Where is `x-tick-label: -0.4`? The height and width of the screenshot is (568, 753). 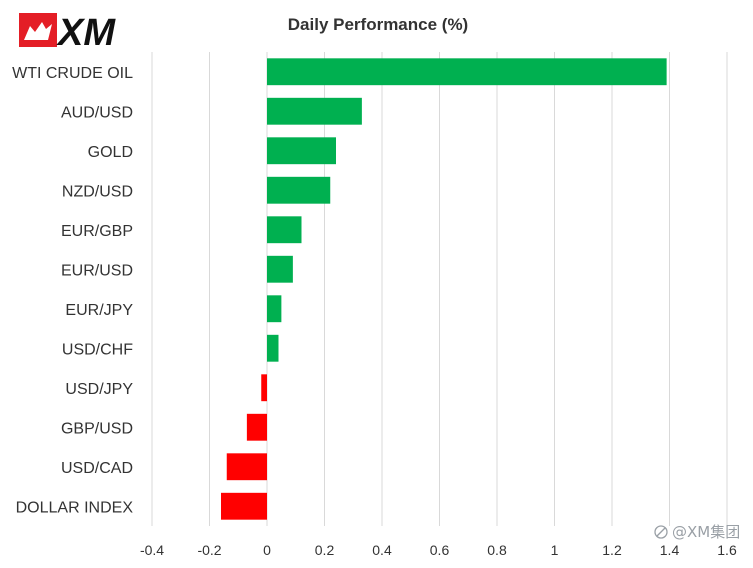 x-tick-label: -0.4 is located at coordinates (152, 550).